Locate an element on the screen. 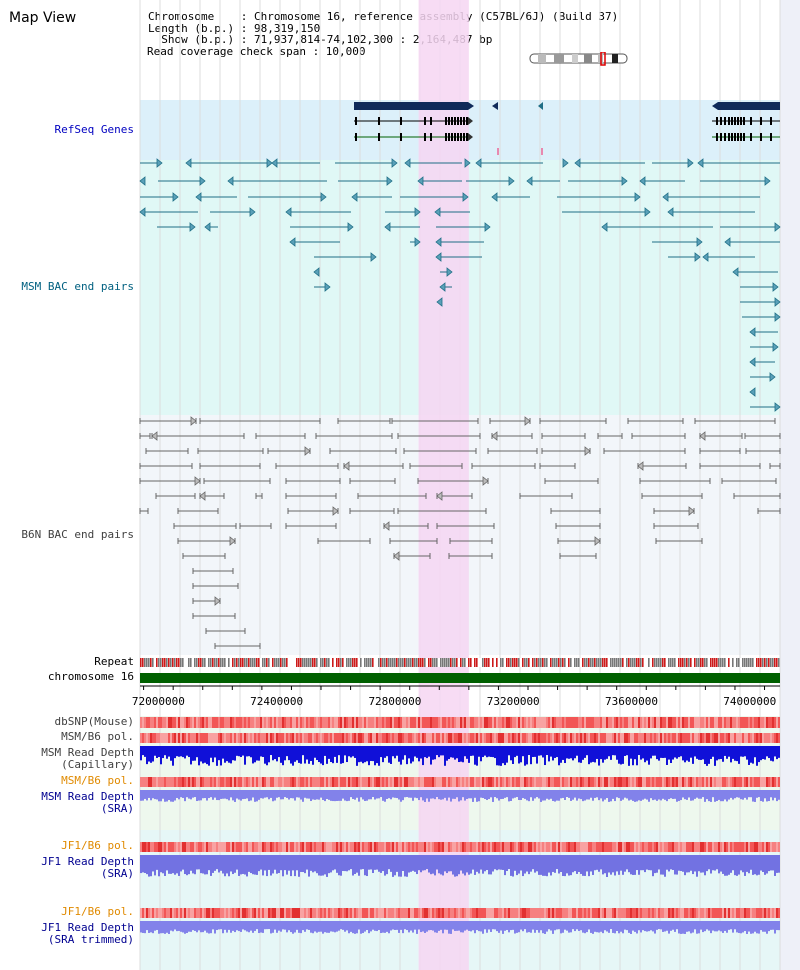 The width and height of the screenshot is (800, 970). track-label-dbsnp: dbSNP(Mouse) is located at coordinates (94, 721).